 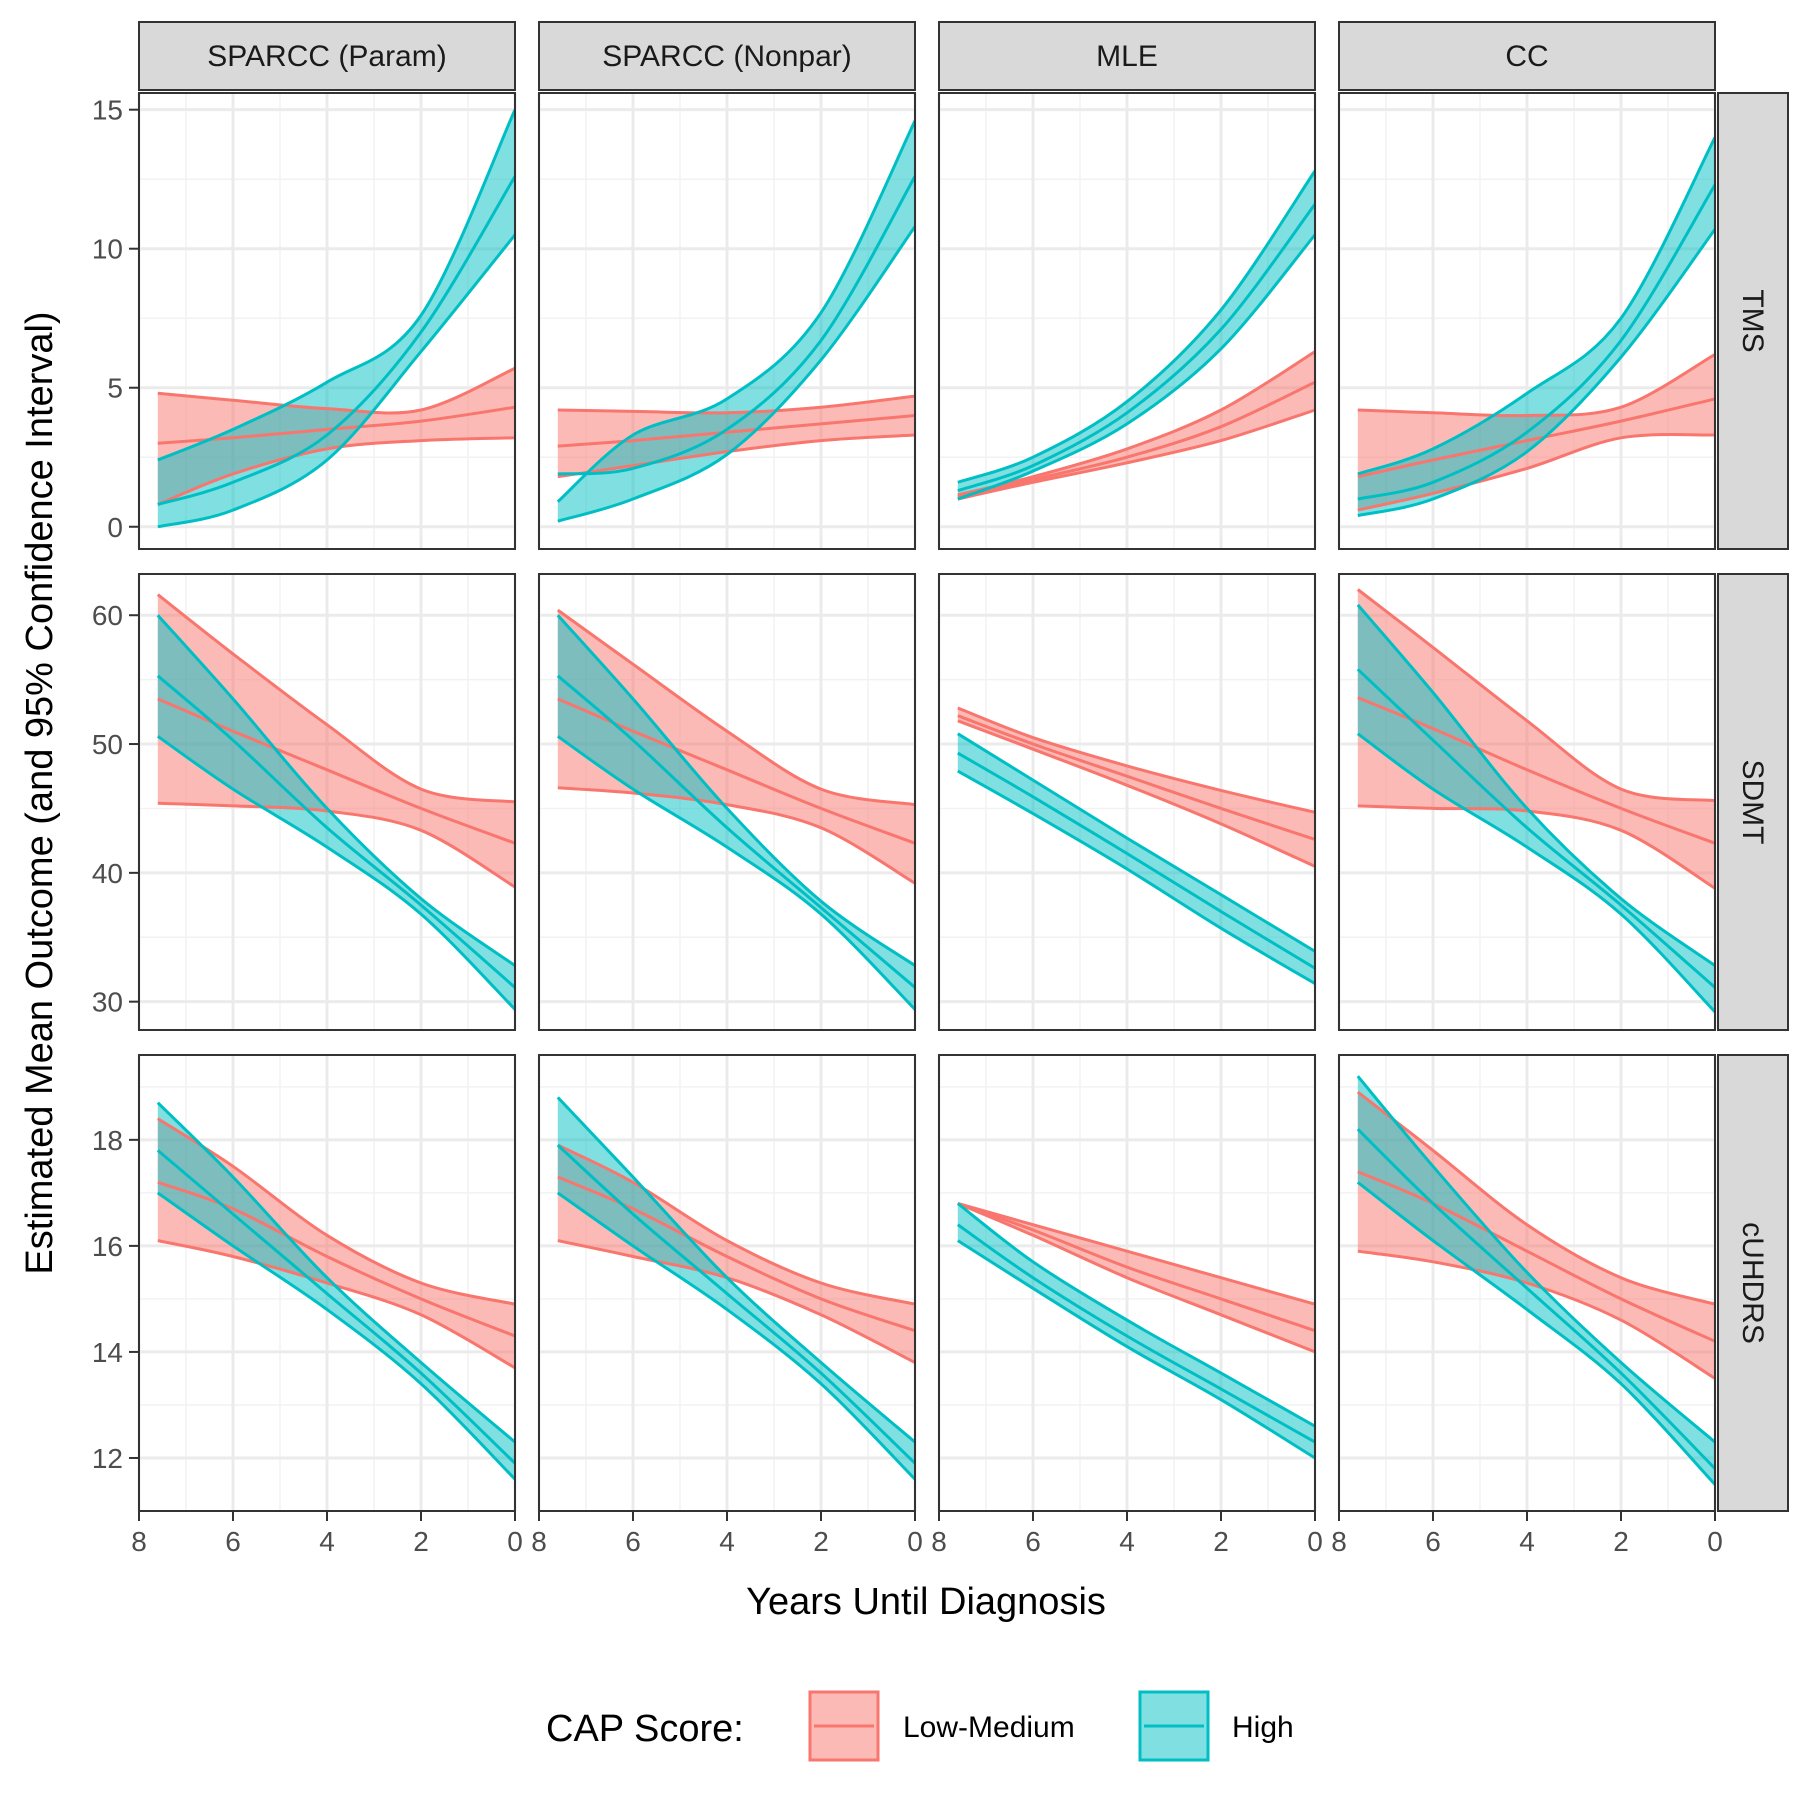 I want to click on strip-sdmt, so click(x=1753, y=802).